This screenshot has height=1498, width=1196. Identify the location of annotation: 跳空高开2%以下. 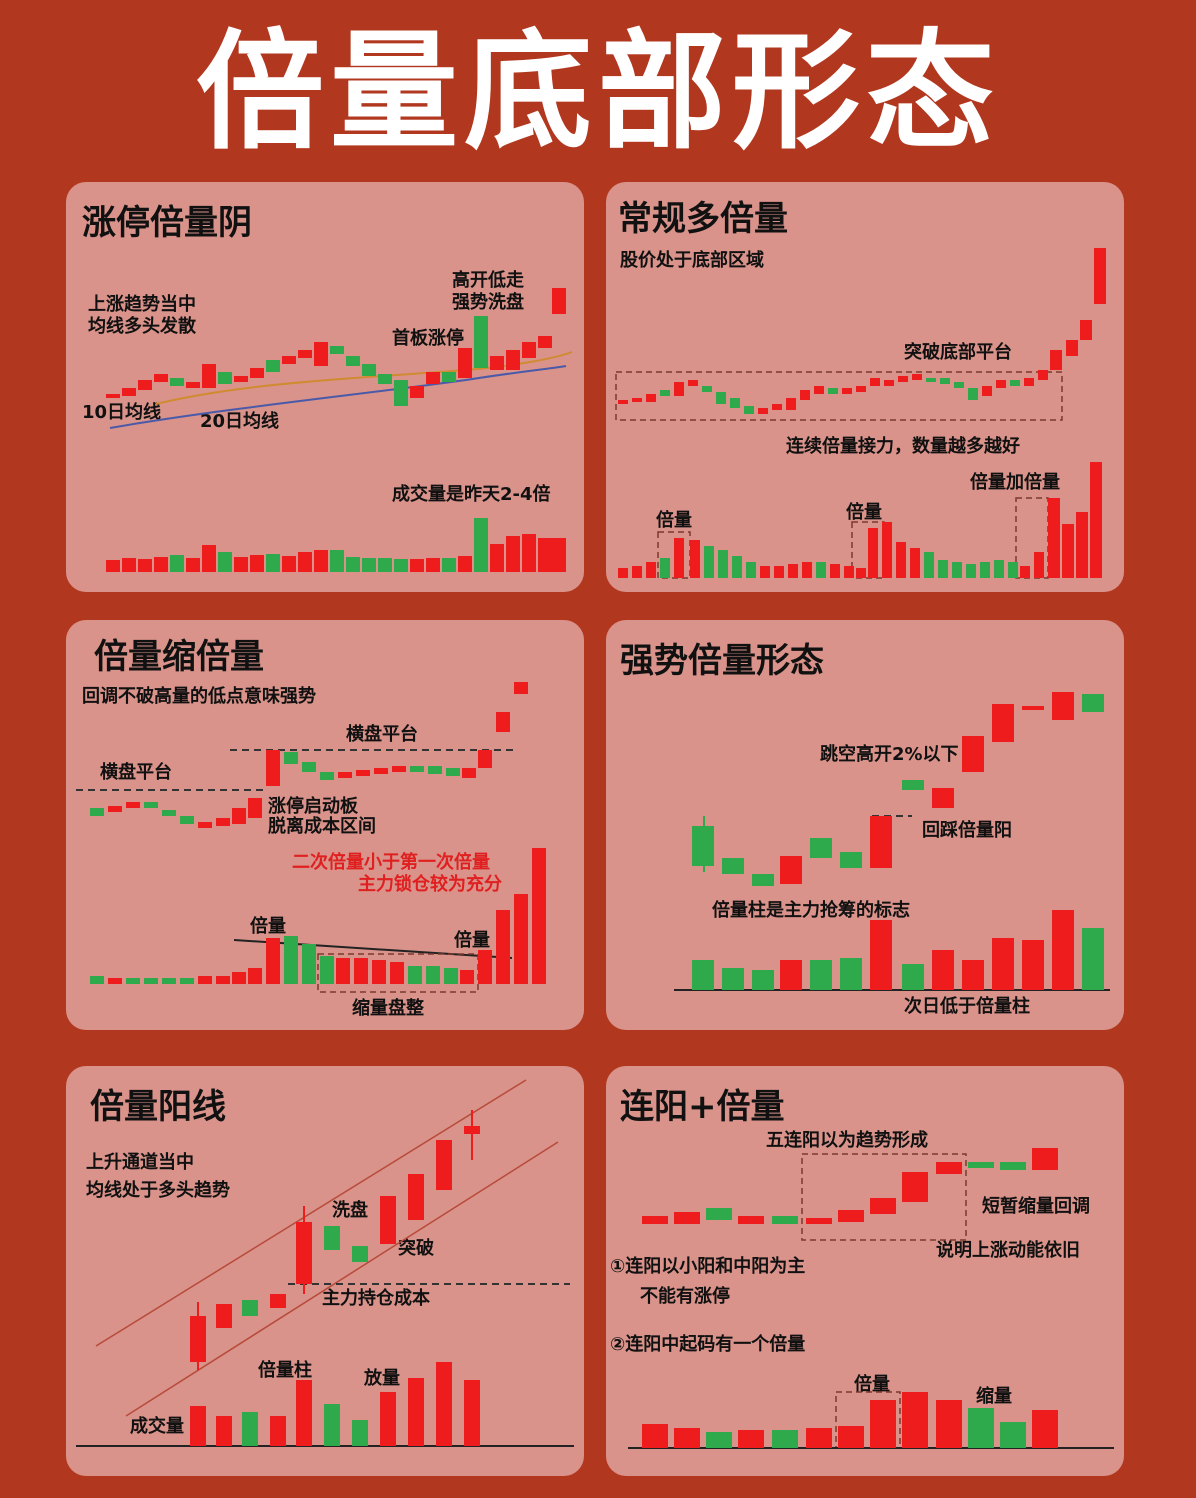
(889, 754).